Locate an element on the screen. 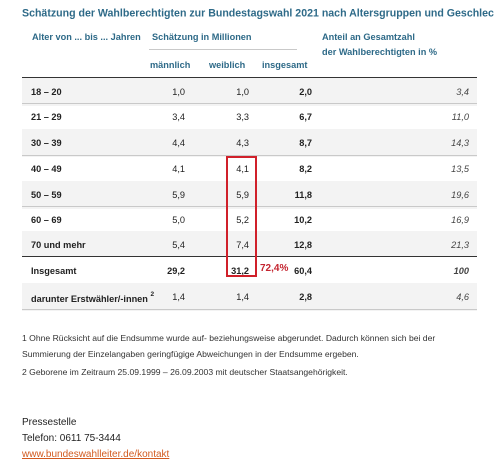 The width and height of the screenshot is (494, 467). total-label: Insgesamt is located at coordinates (54, 271).